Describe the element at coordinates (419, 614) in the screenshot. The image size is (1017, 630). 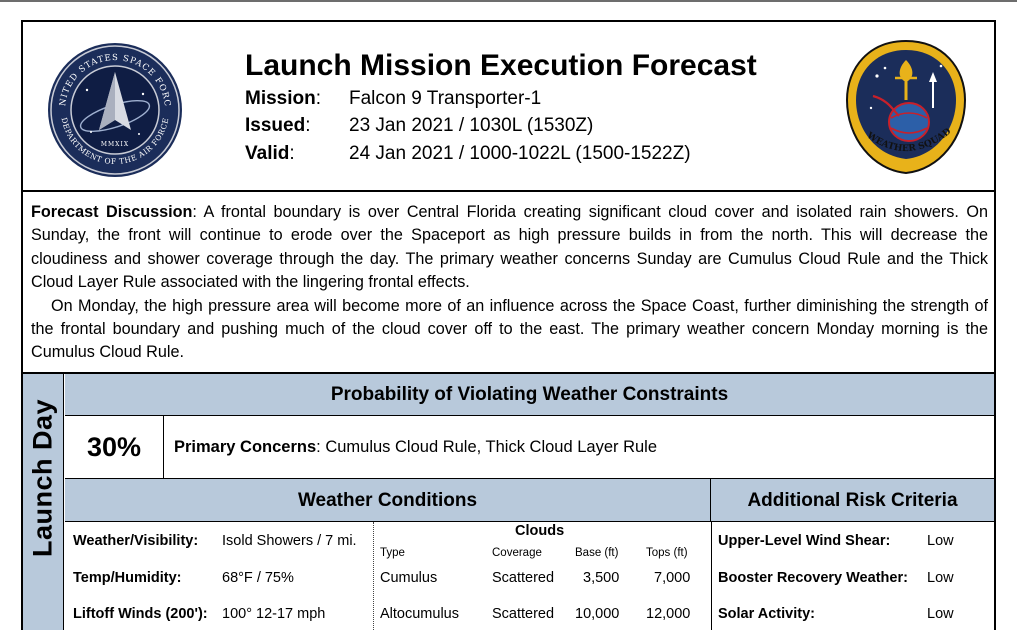
I see `cloud-type: Altocumulus` at that location.